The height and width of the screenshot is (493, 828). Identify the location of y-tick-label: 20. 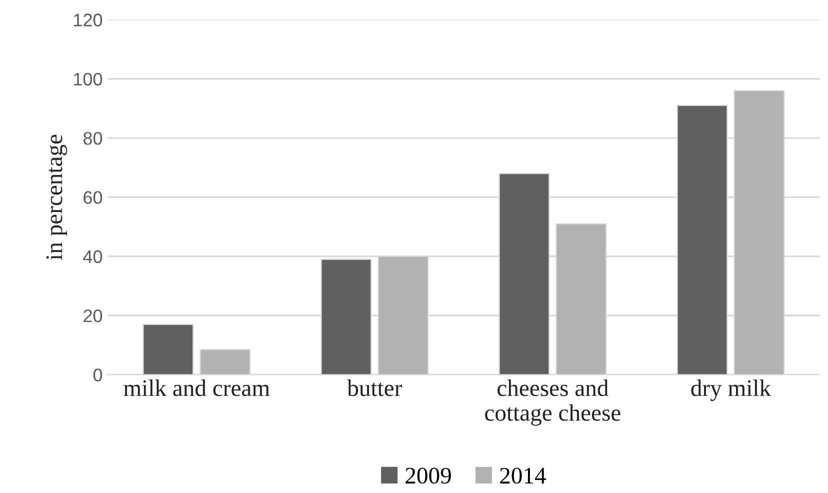
(93, 315).